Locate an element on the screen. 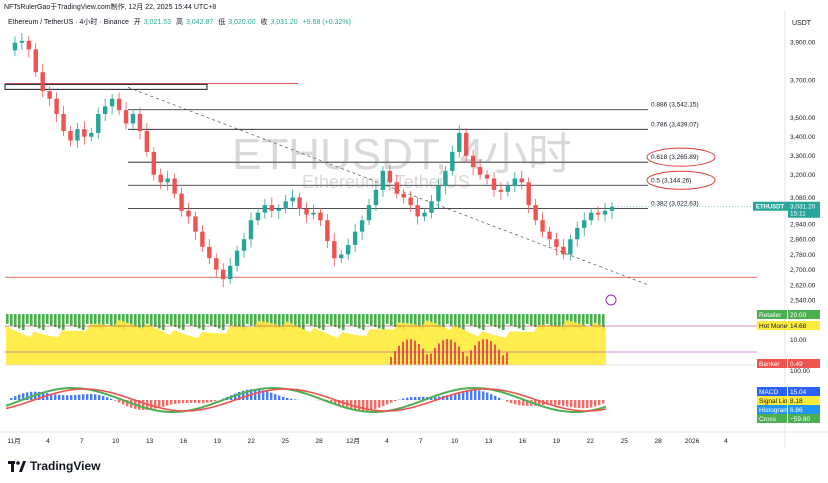 The image size is (828, 483). close-label: 收 is located at coordinates (264, 22).